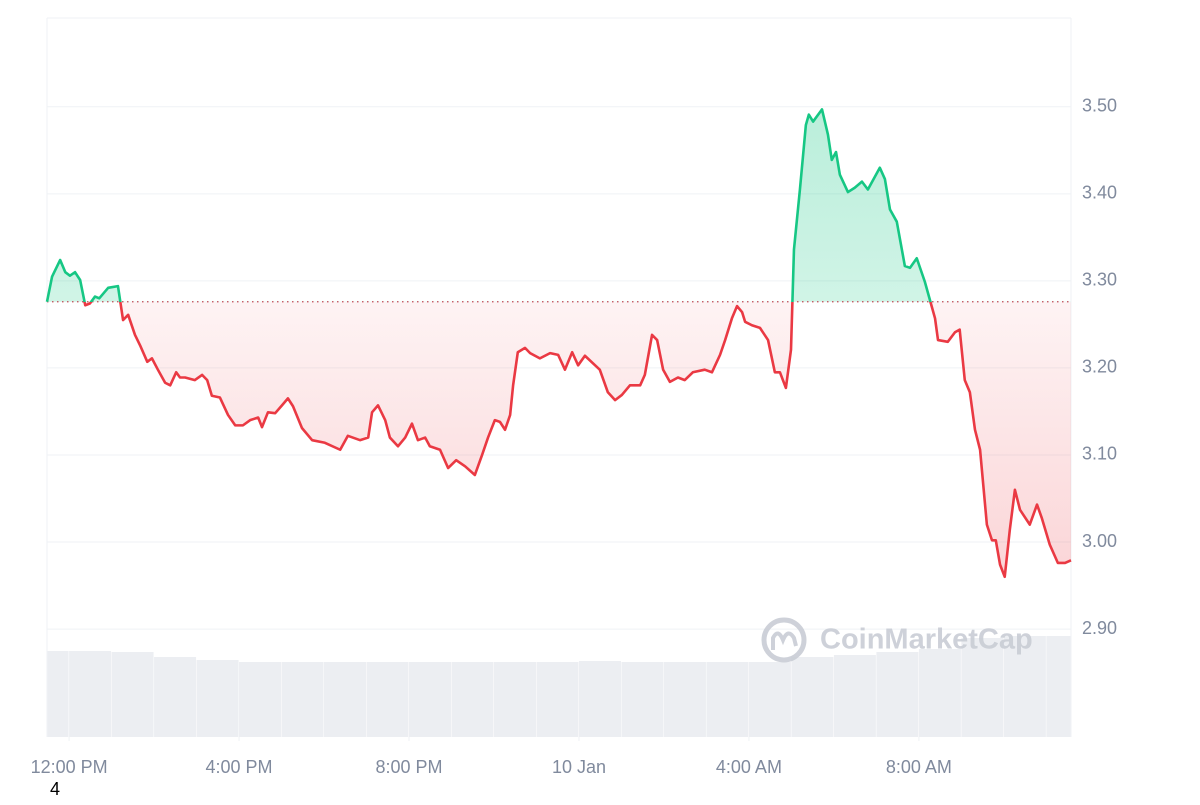 This screenshot has width=1200, height=805. I want to click on x-tick-label: 4:00 PM, so click(239, 767).